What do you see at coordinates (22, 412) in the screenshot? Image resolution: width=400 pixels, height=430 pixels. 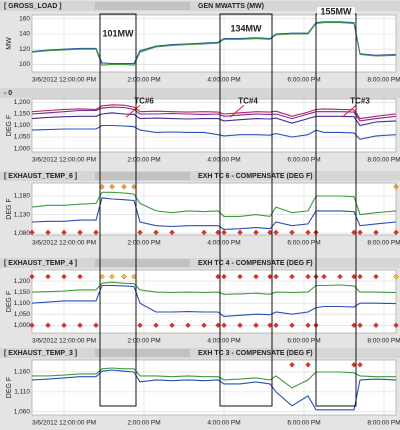 I see `y-tick-label: 1,060` at bounding box center [22, 412].